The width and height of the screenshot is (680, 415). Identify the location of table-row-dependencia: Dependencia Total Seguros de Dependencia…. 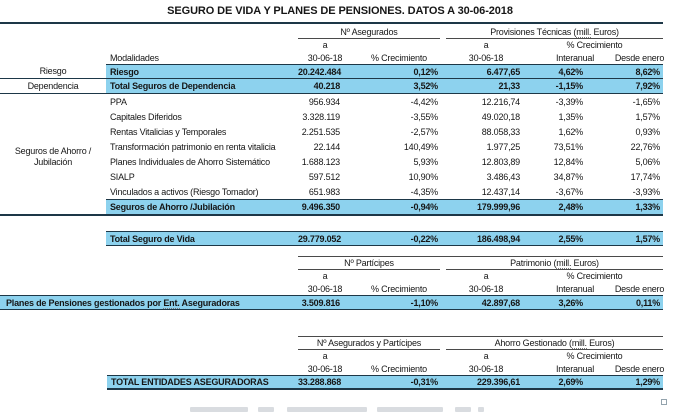
(331, 86).